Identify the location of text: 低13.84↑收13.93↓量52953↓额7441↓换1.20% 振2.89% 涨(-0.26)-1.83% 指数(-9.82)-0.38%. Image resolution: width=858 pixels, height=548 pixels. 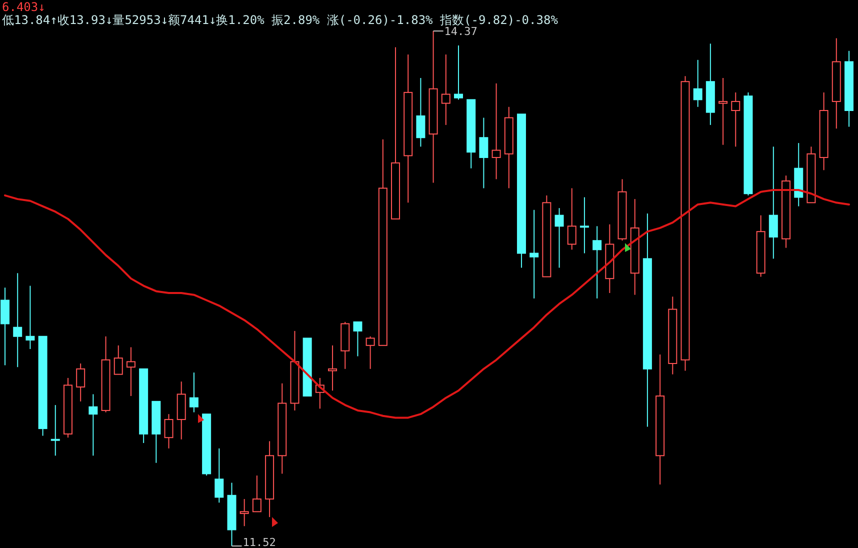
(280, 20).